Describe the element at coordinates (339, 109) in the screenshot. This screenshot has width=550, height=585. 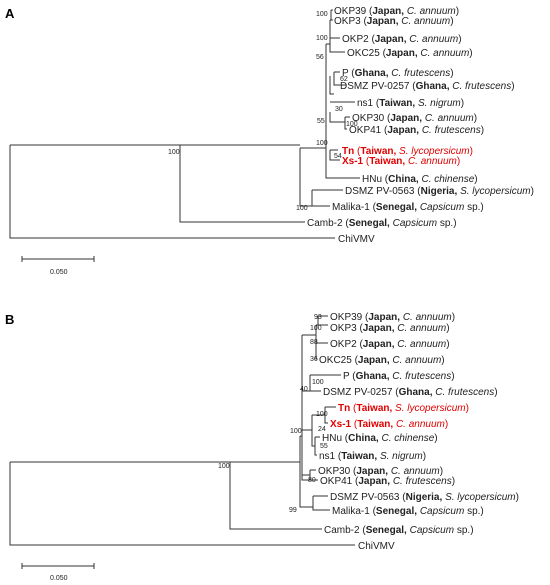
I see `bootstrap-value: 30` at that location.